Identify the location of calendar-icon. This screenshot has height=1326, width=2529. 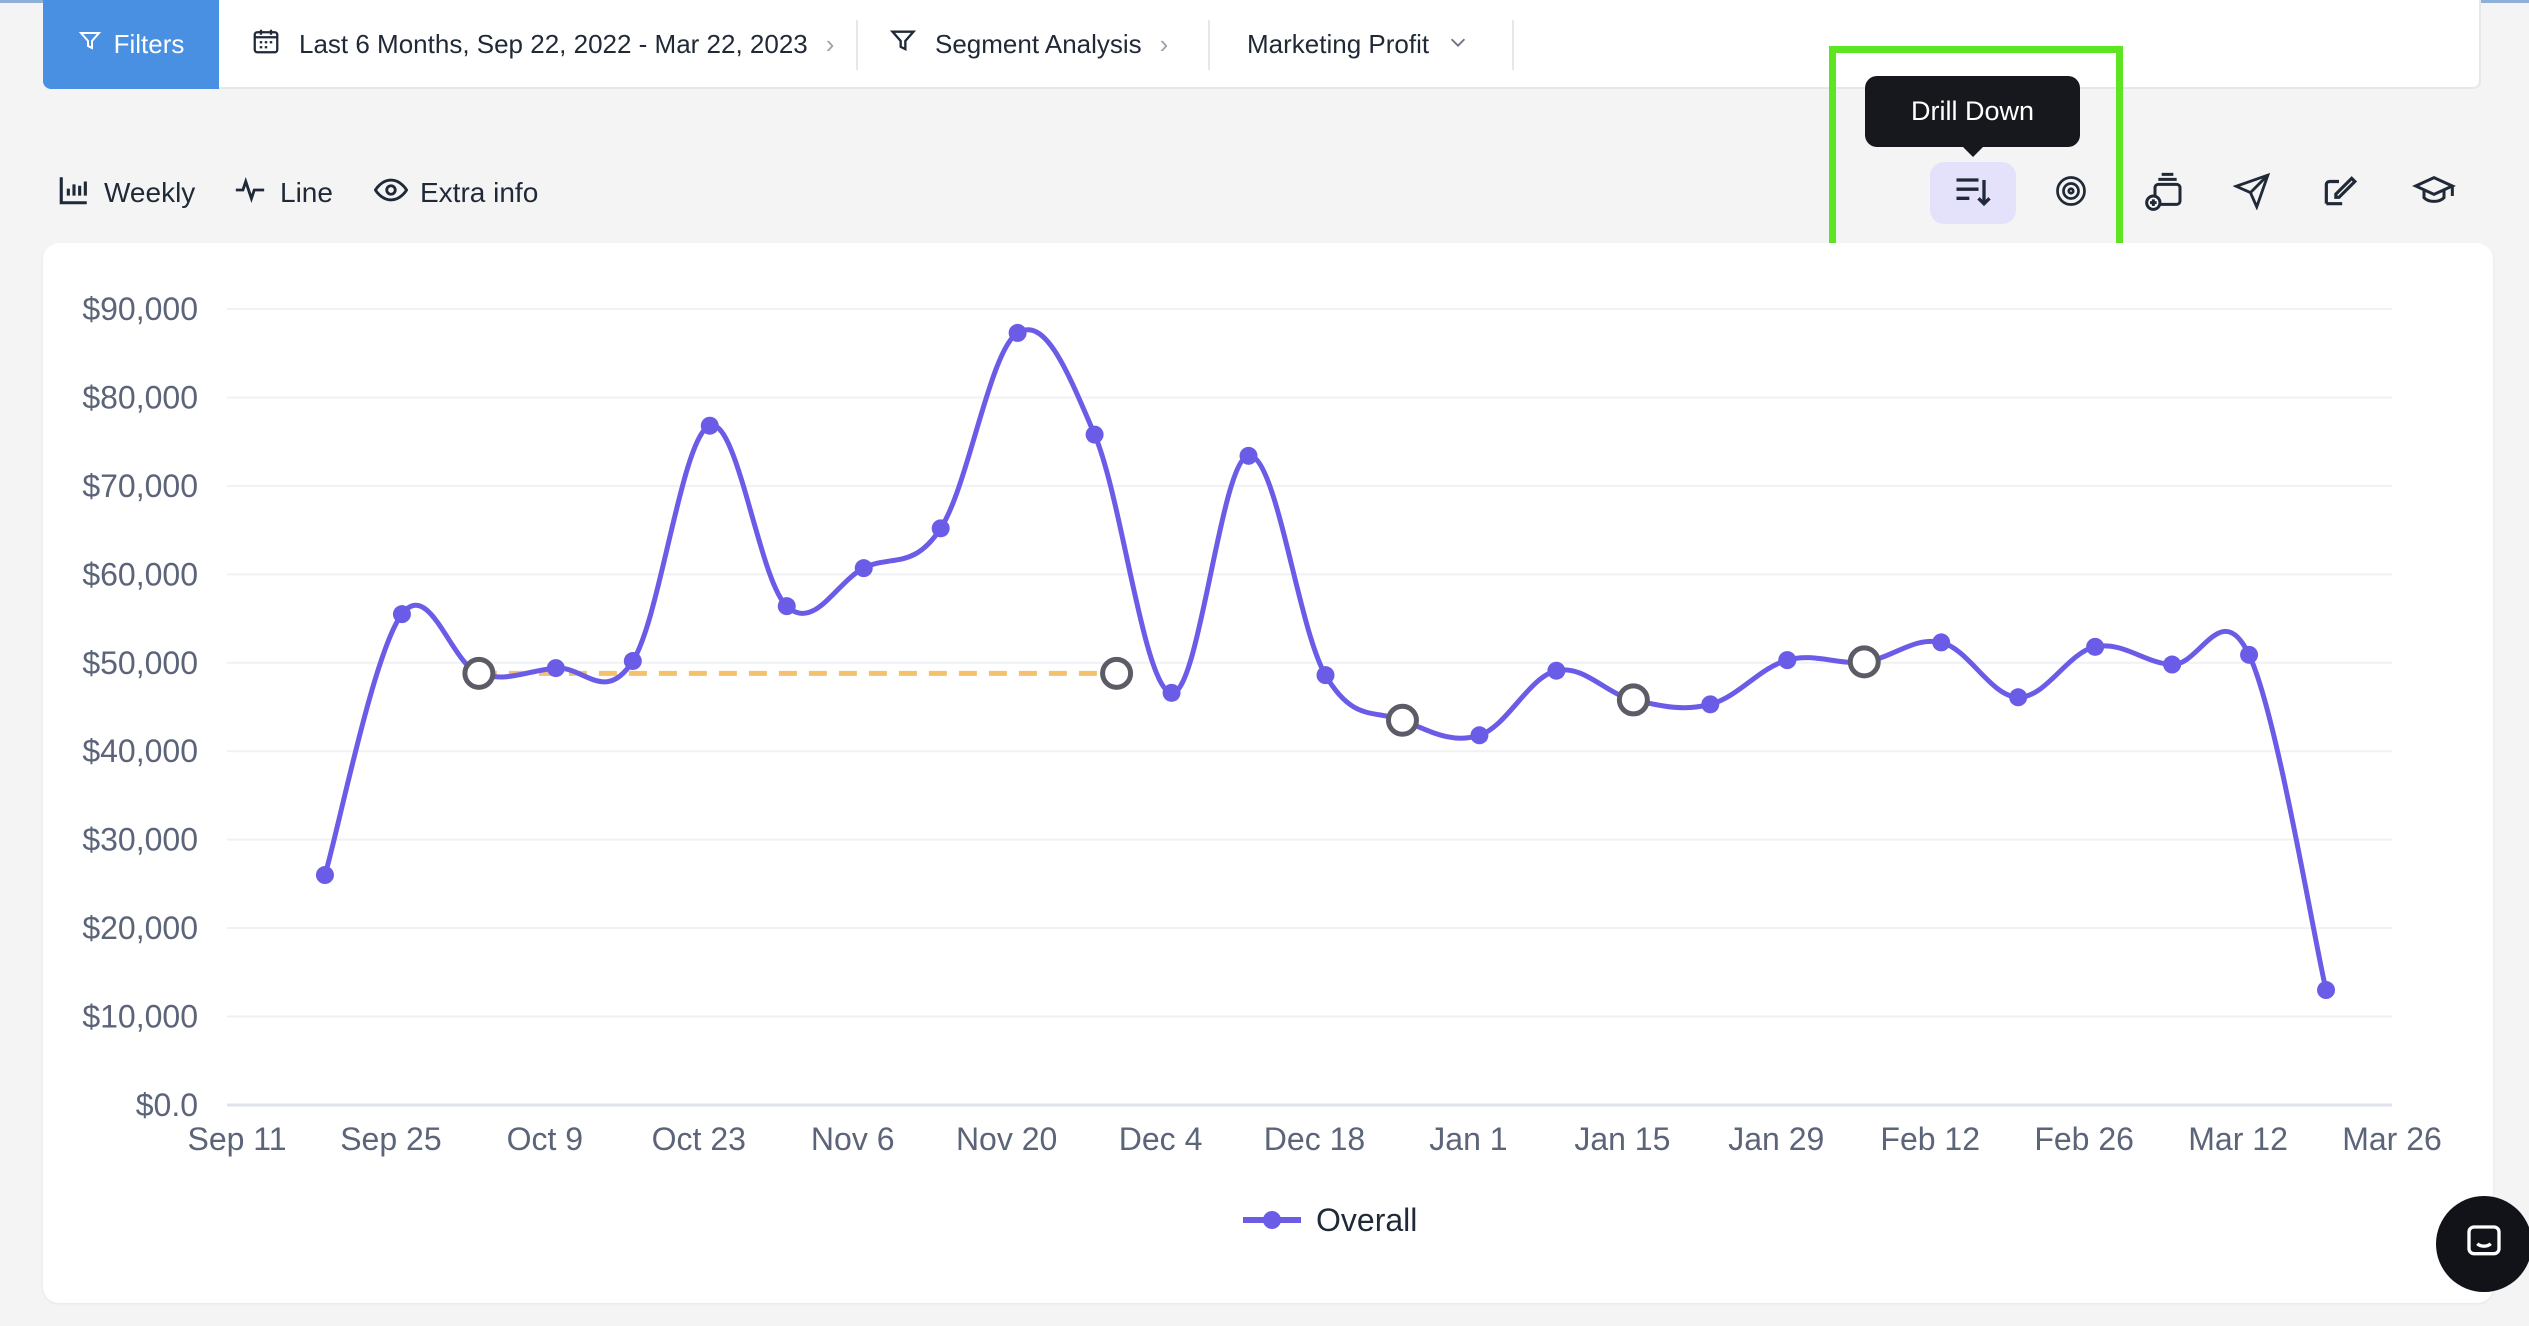
(266, 44).